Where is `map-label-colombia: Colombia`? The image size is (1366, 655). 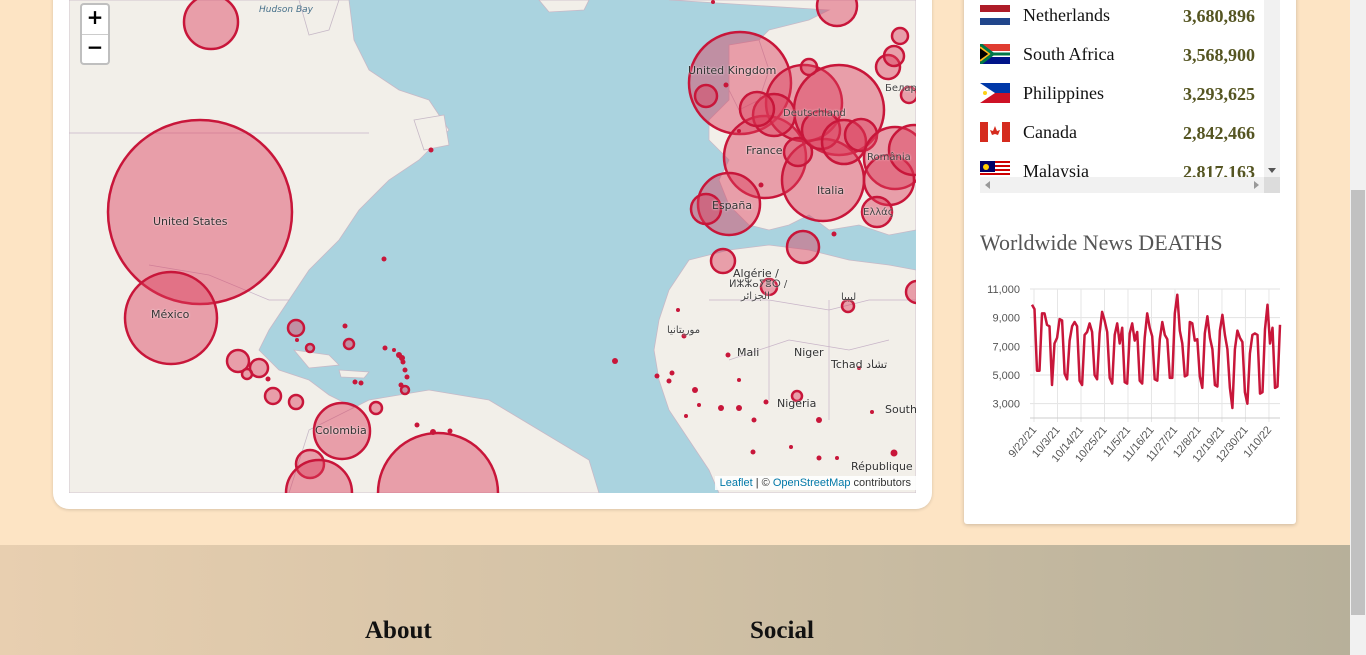
map-label-colombia: Colombia is located at coordinates (341, 430).